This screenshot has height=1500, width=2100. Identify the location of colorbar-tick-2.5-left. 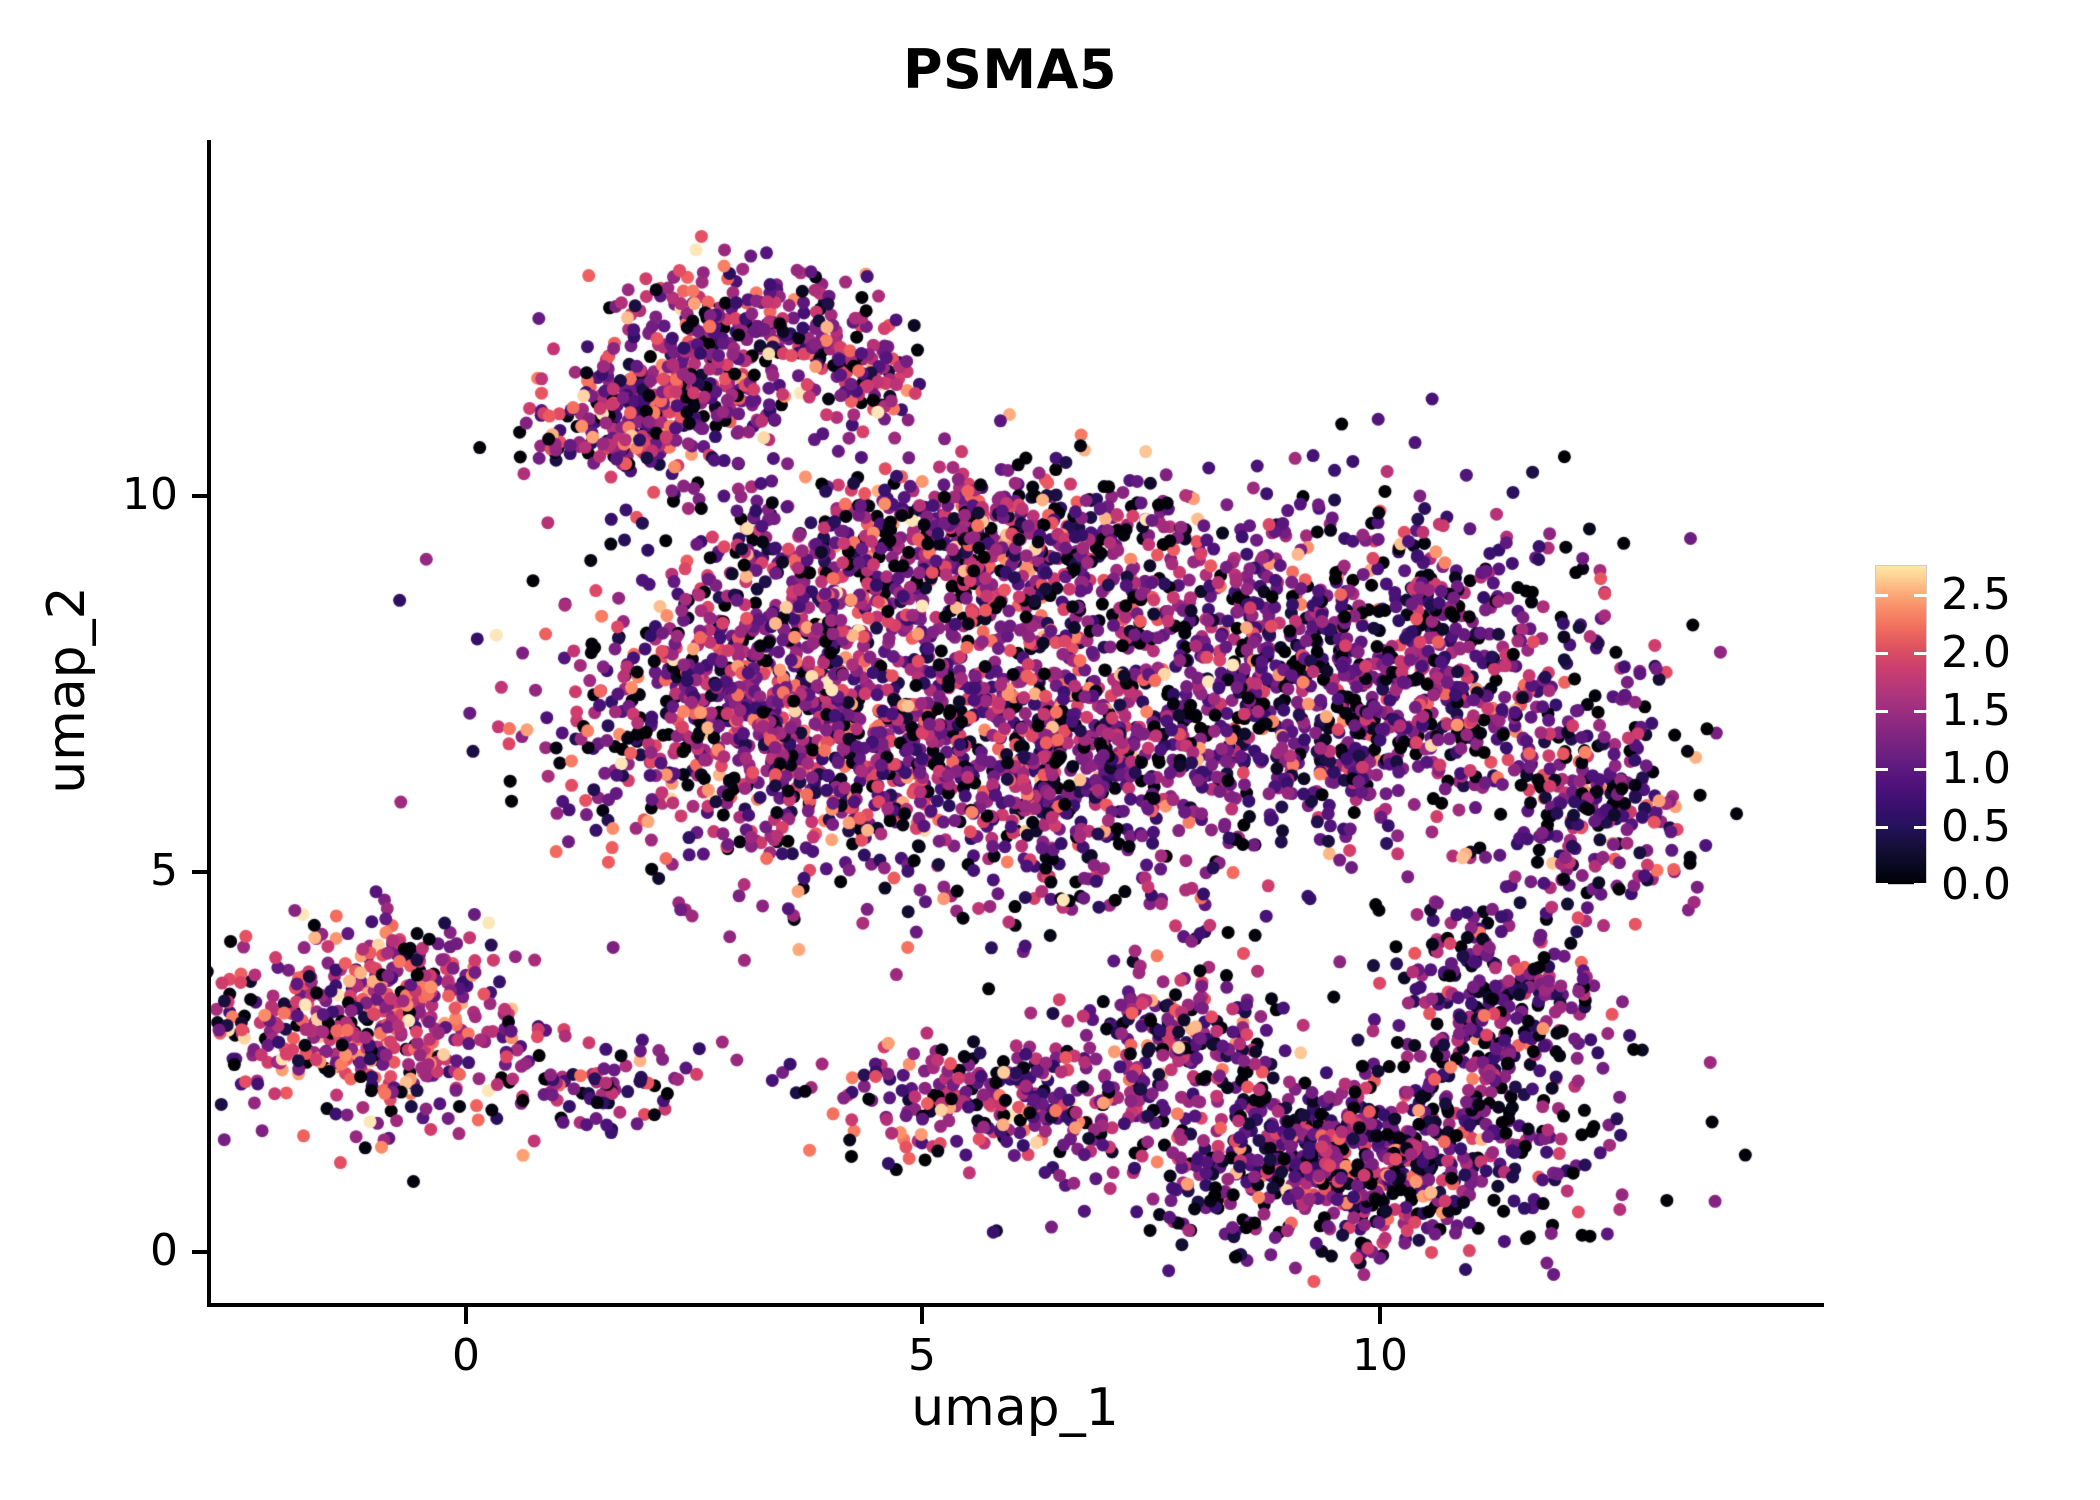
(1881, 595).